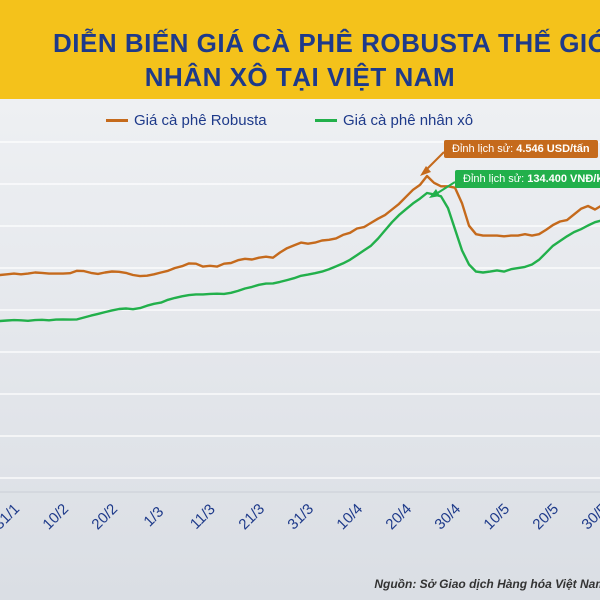  I want to click on x-tick-label-0: 31/1, so click(11, 516).